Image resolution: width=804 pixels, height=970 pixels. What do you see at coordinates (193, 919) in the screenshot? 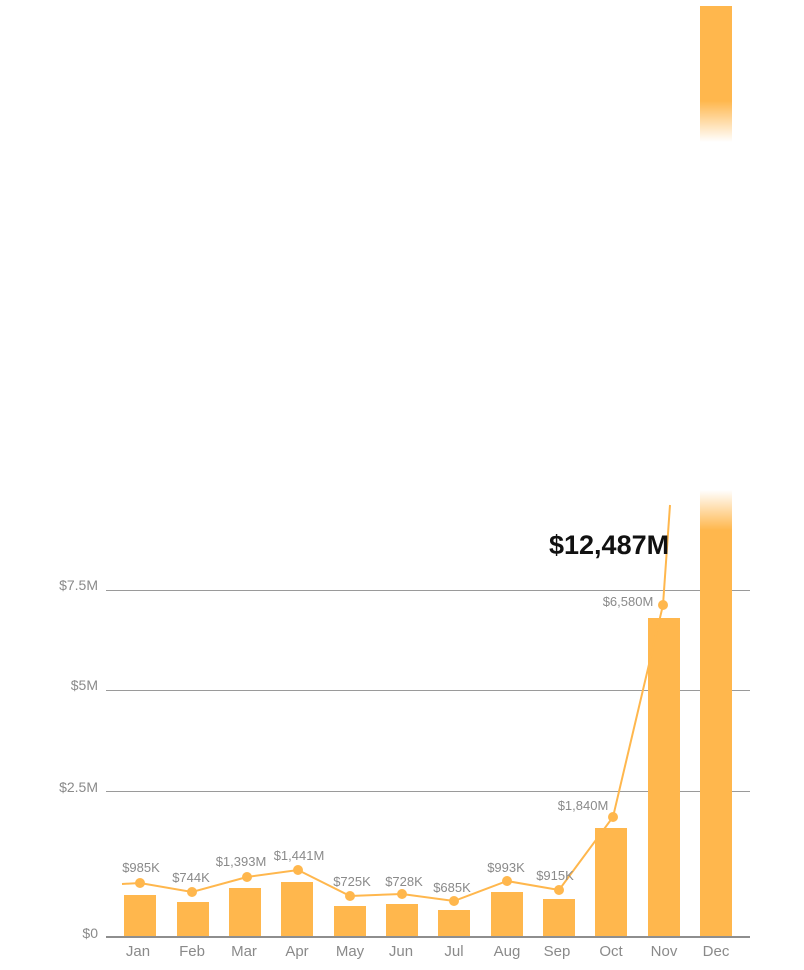
I see `bar-feb` at bounding box center [193, 919].